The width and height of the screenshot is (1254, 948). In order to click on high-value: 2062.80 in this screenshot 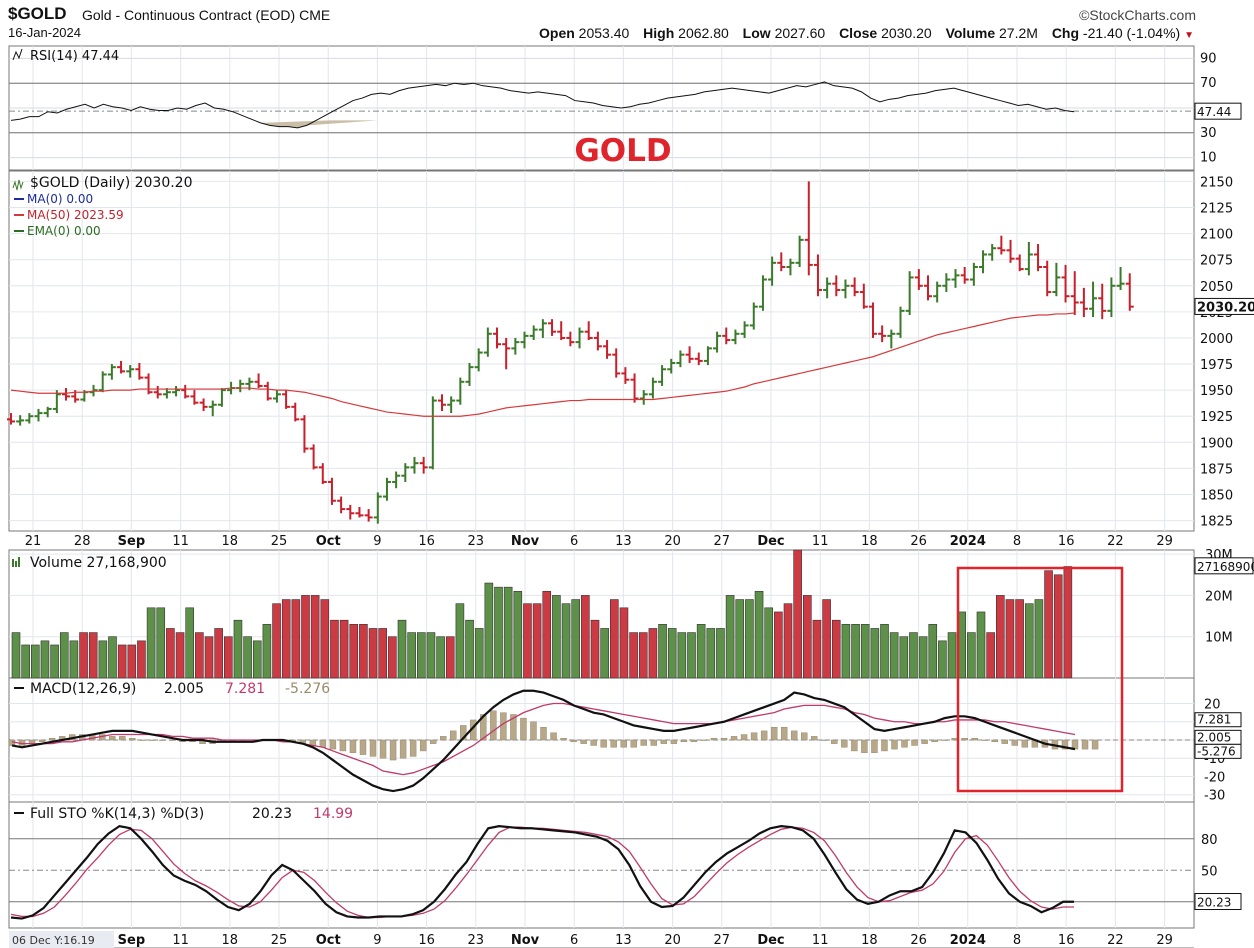, I will do `click(703, 33)`.